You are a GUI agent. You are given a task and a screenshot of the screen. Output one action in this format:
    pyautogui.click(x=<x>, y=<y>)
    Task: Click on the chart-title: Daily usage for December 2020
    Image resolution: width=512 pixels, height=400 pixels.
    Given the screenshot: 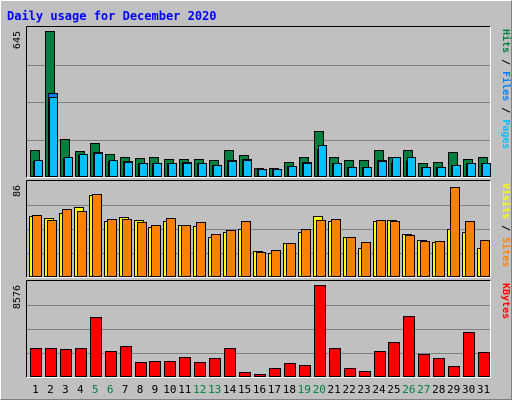 What is the action you would take?
    pyautogui.click(x=112, y=16)
    